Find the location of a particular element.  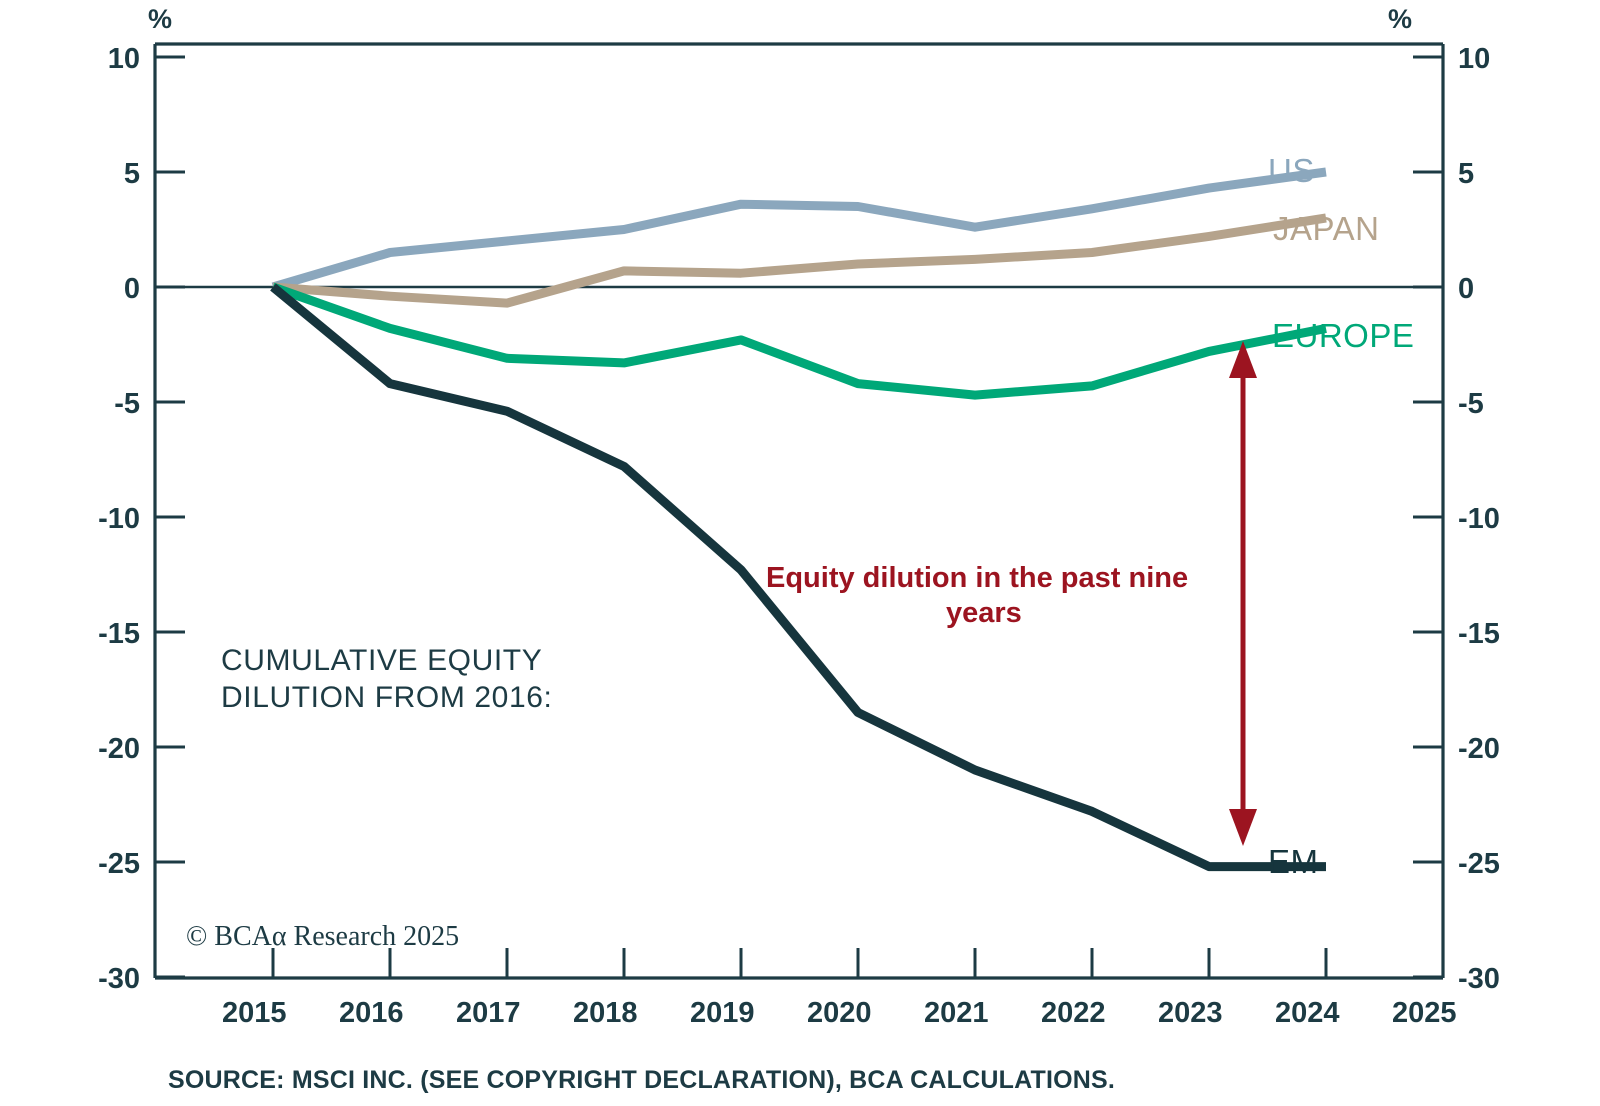

series-line-japan is located at coordinates (799, 260).